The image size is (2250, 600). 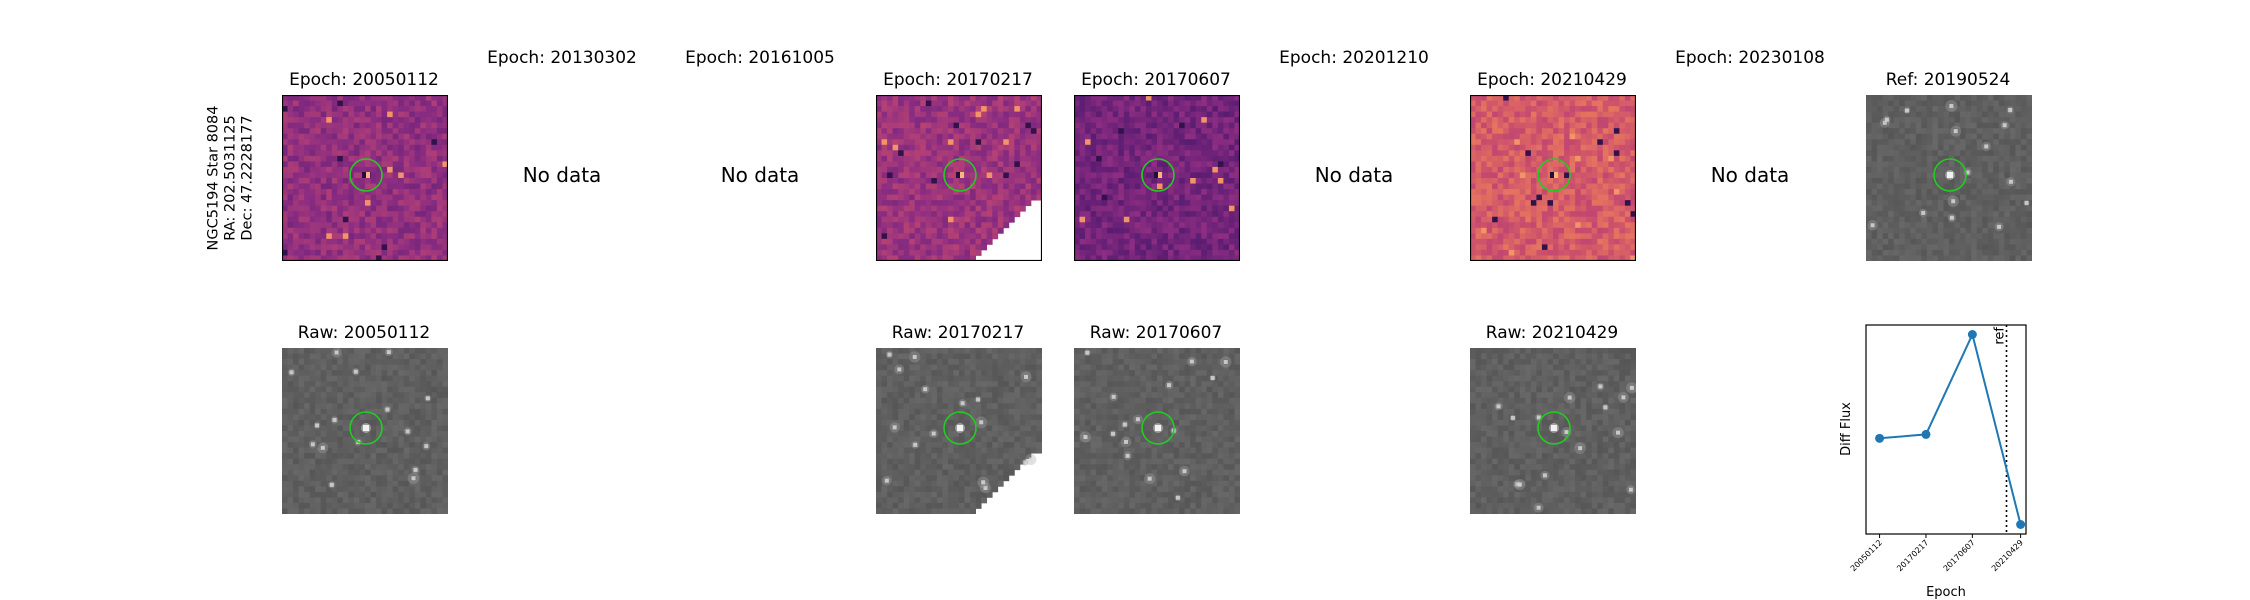 What do you see at coordinates (247, 178) in the screenshot?
I see `star-dec: Dec: 47.2228177` at bounding box center [247, 178].